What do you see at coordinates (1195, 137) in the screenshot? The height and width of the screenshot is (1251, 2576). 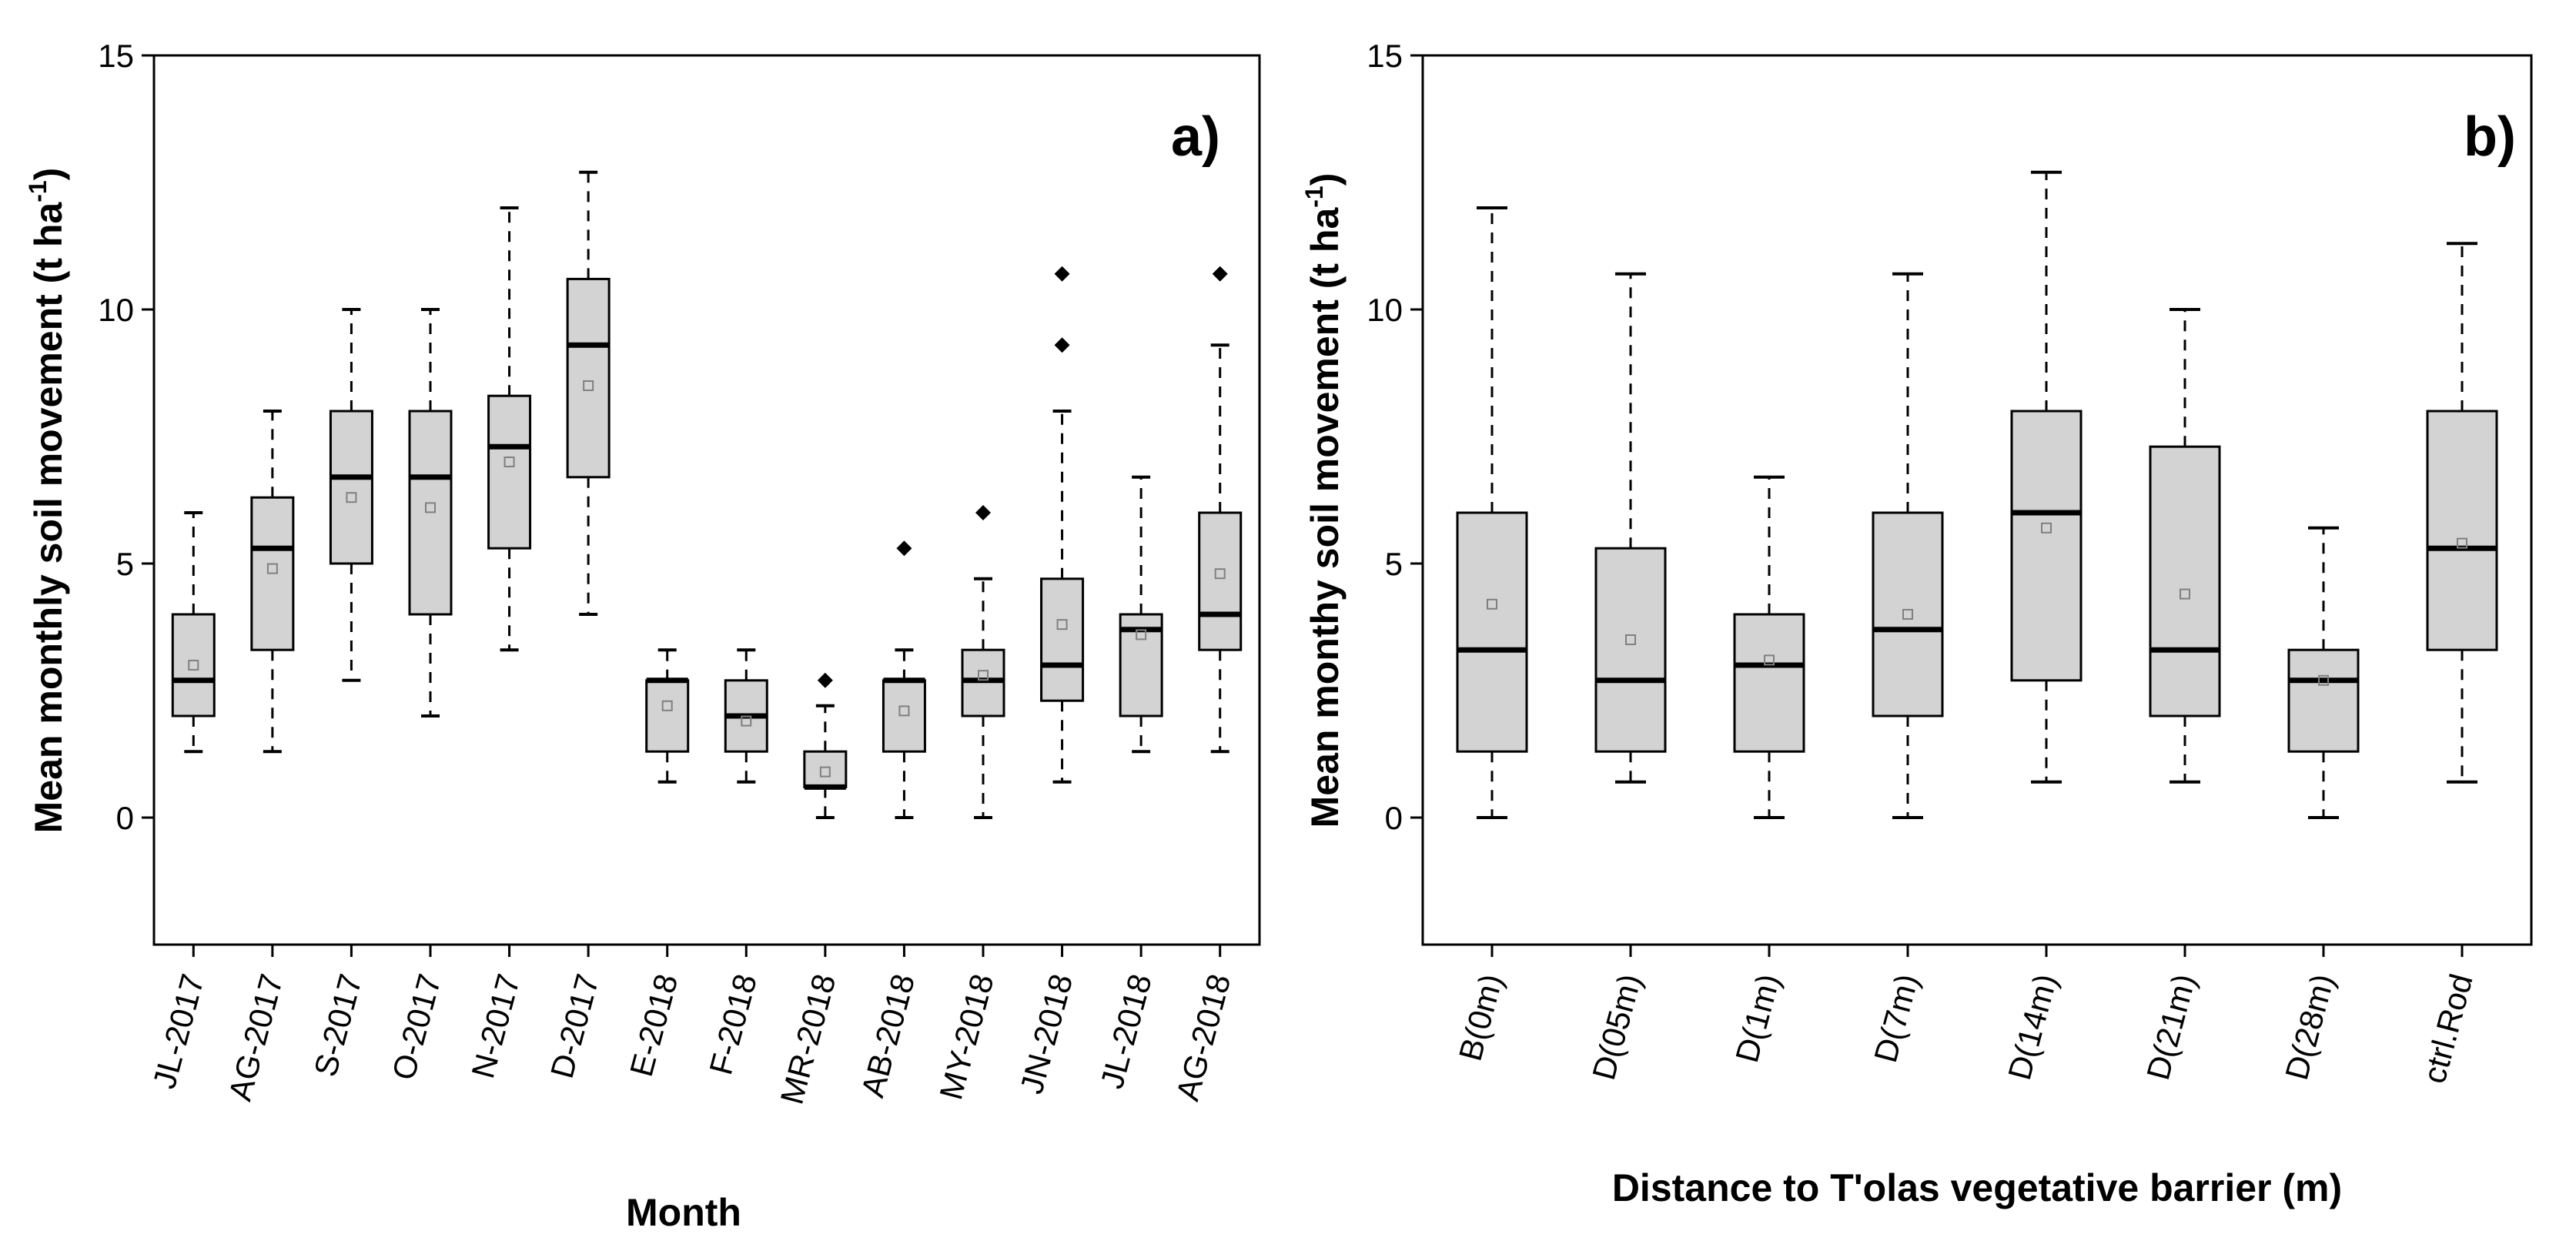 I see `panel-label-a: a)` at bounding box center [1195, 137].